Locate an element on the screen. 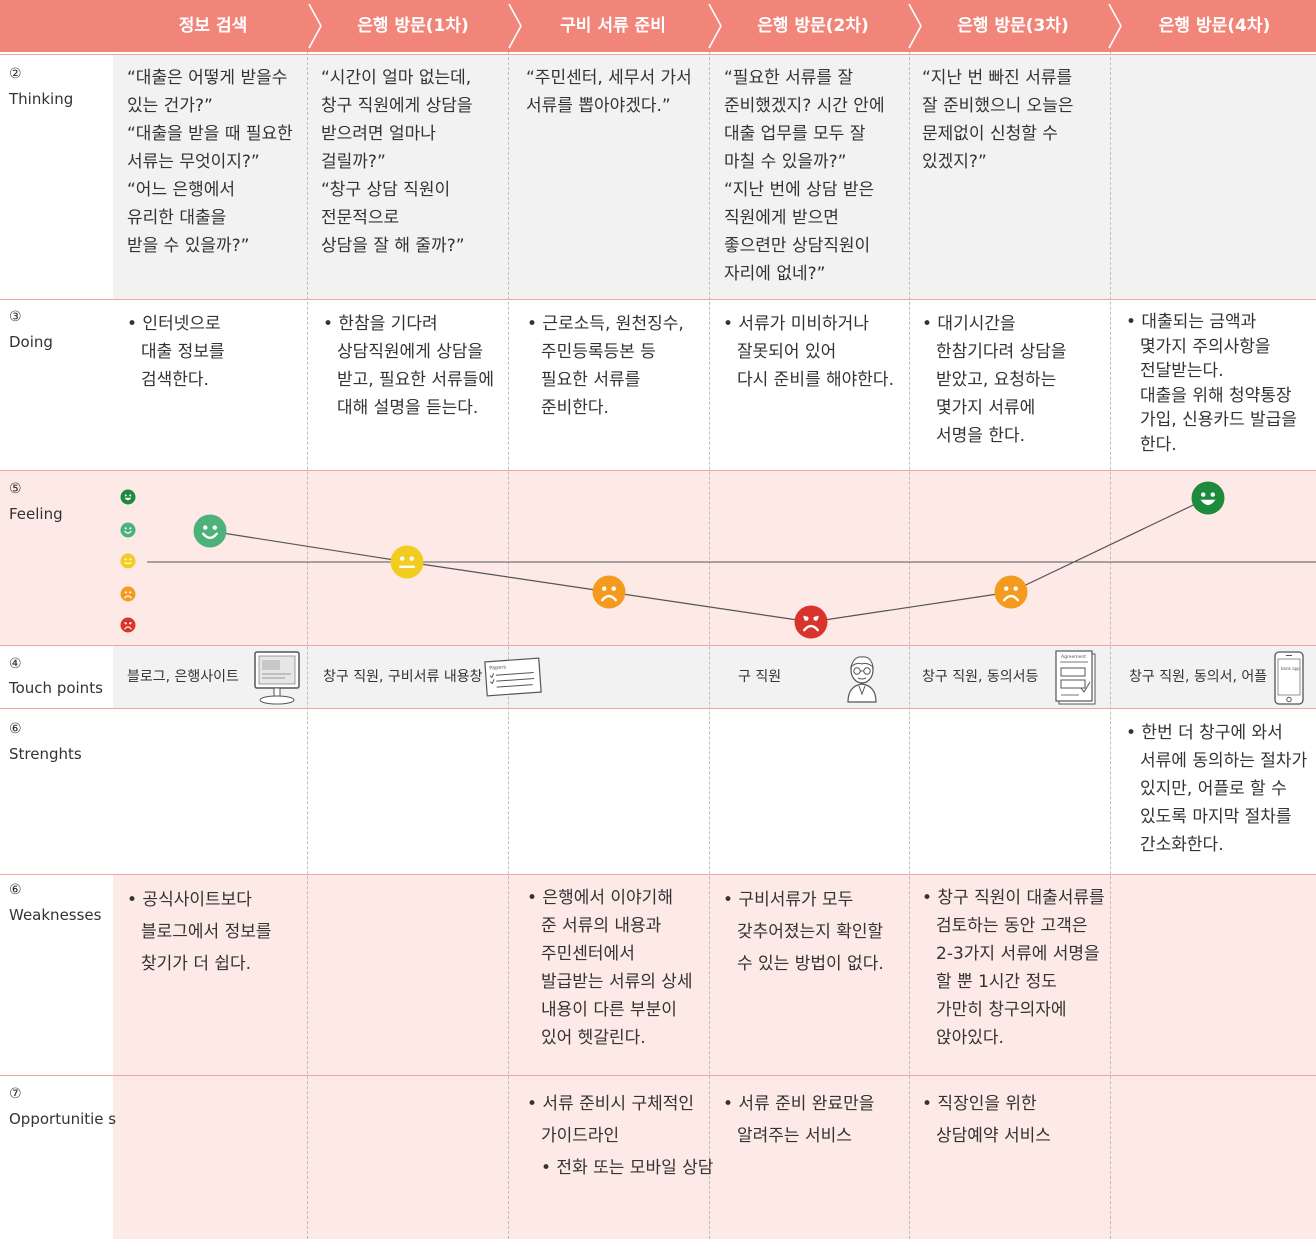 This screenshot has width=1316, height=1239. very-happy-icon is located at coordinates (128, 497).